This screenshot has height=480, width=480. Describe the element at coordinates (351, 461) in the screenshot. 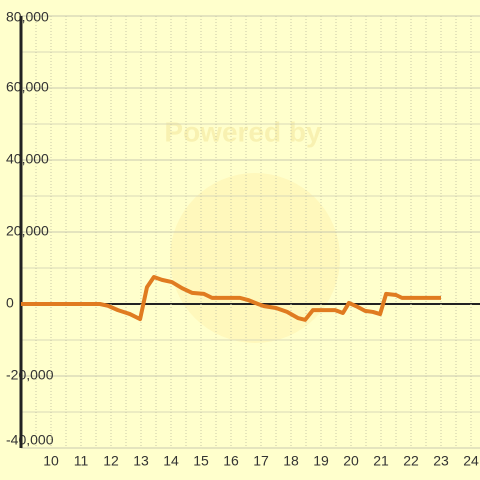

I see `x-tick-label: 20` at that location.